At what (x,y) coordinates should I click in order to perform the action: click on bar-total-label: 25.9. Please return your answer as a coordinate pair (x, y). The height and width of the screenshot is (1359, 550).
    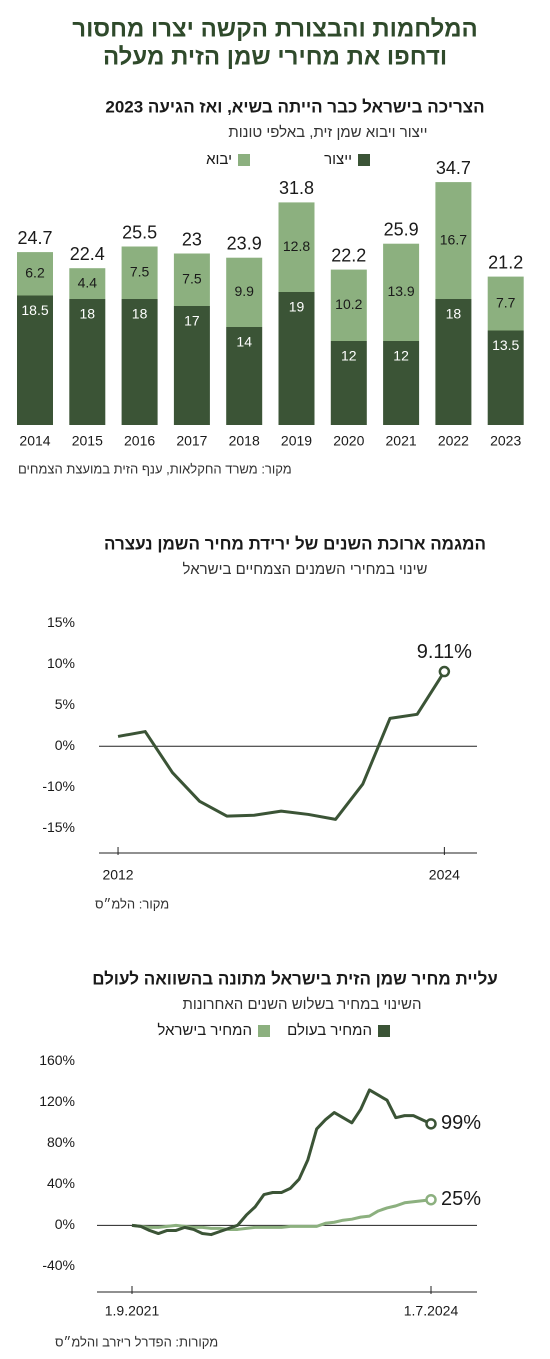
    Looking at the image, I should click on (401, 229).